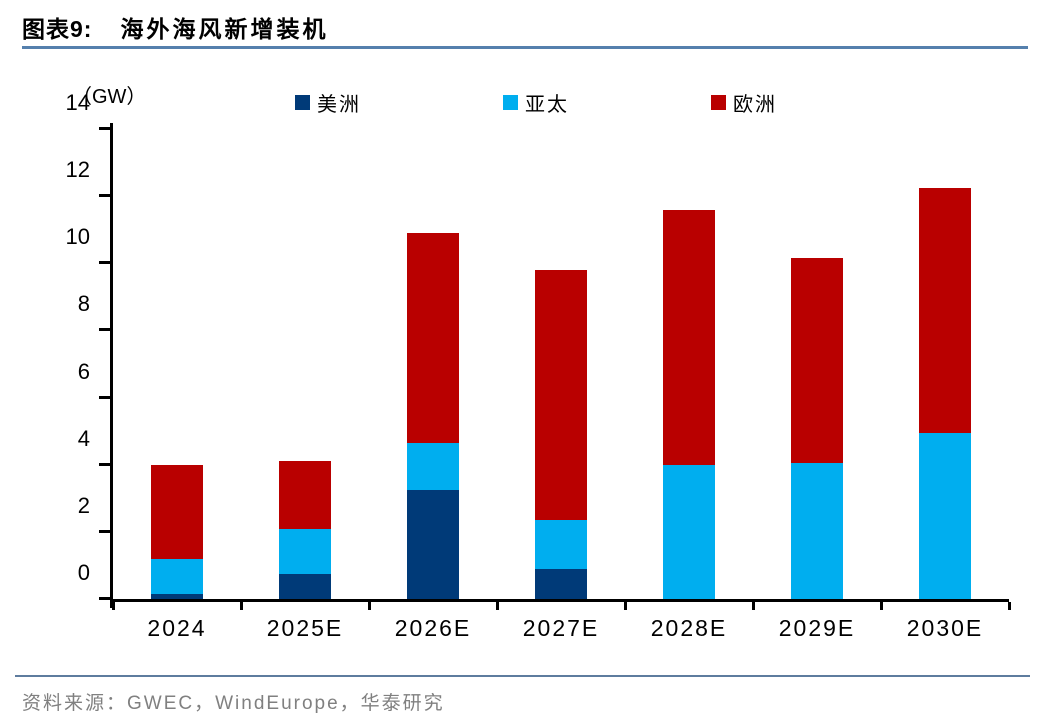 The image size is (1048, 728). Describe the element at coordinates (433, 466) in the screenshot. I see `bar-segment-亚太-2026E` at that location.